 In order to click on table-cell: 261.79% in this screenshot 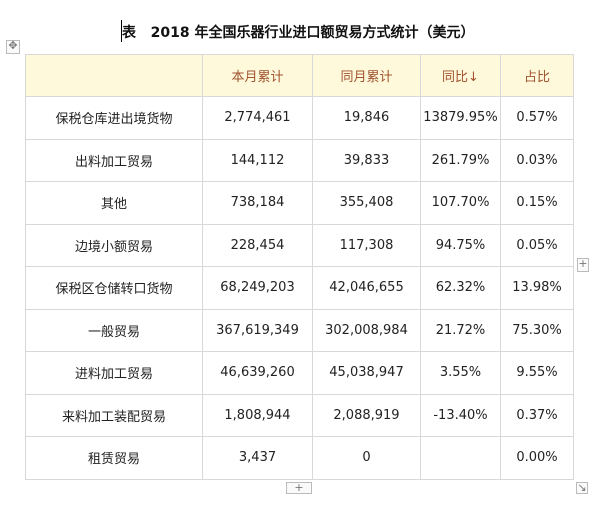, I will do `click(460, 160)`.